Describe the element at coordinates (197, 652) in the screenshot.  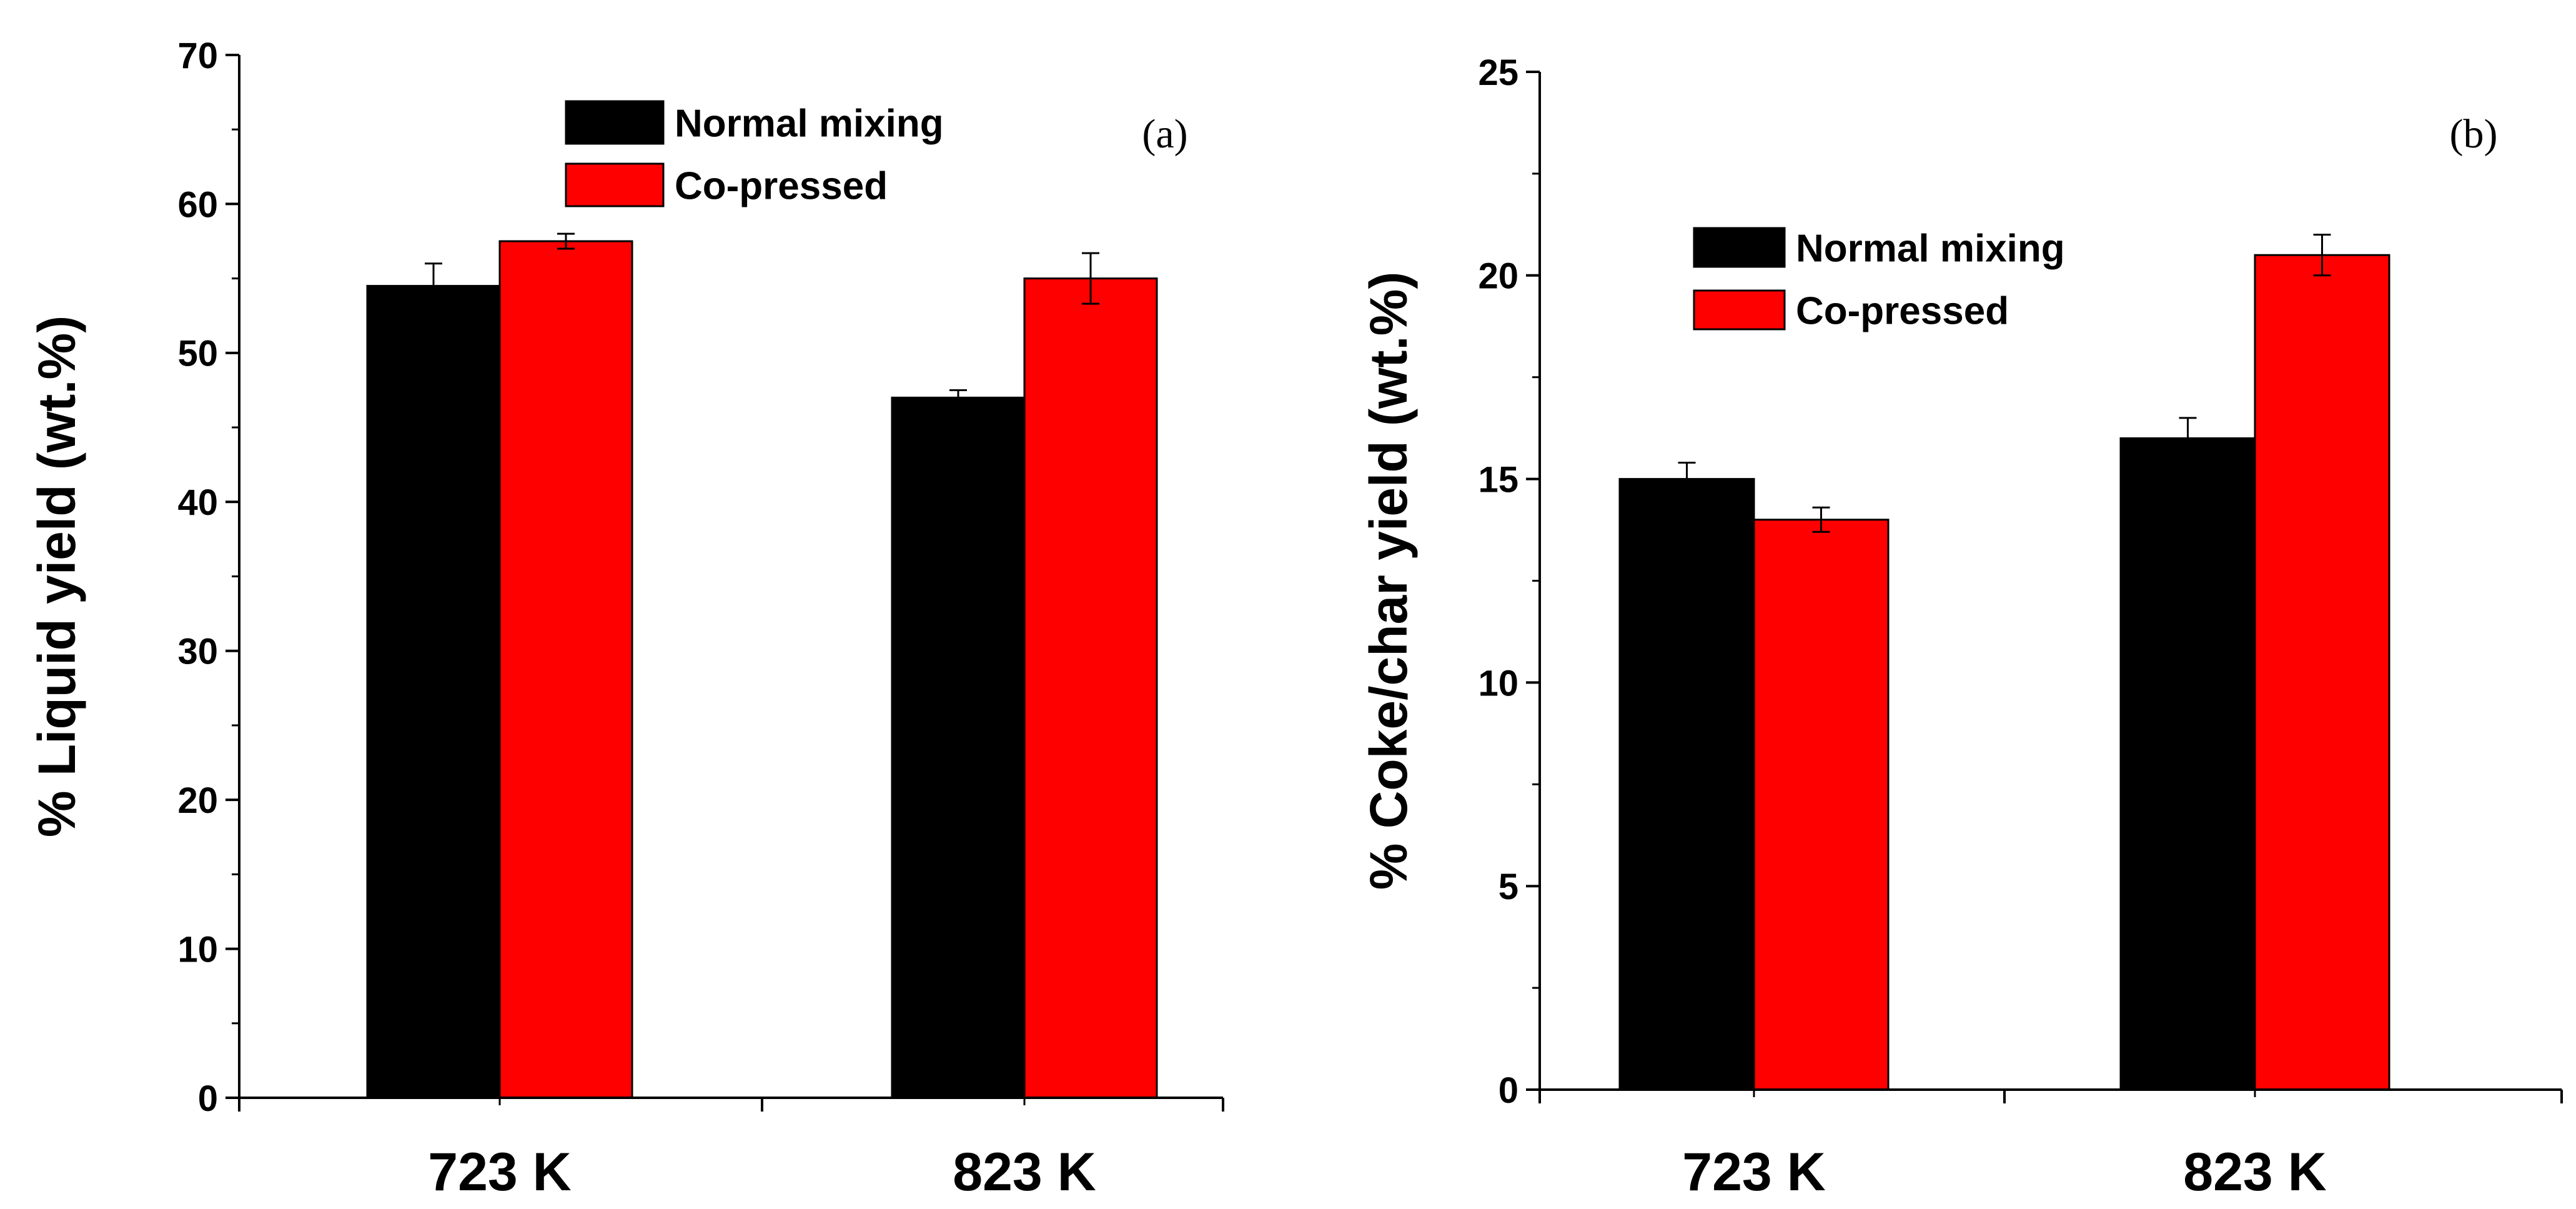
I see `y-tick-label: 30` at that location.